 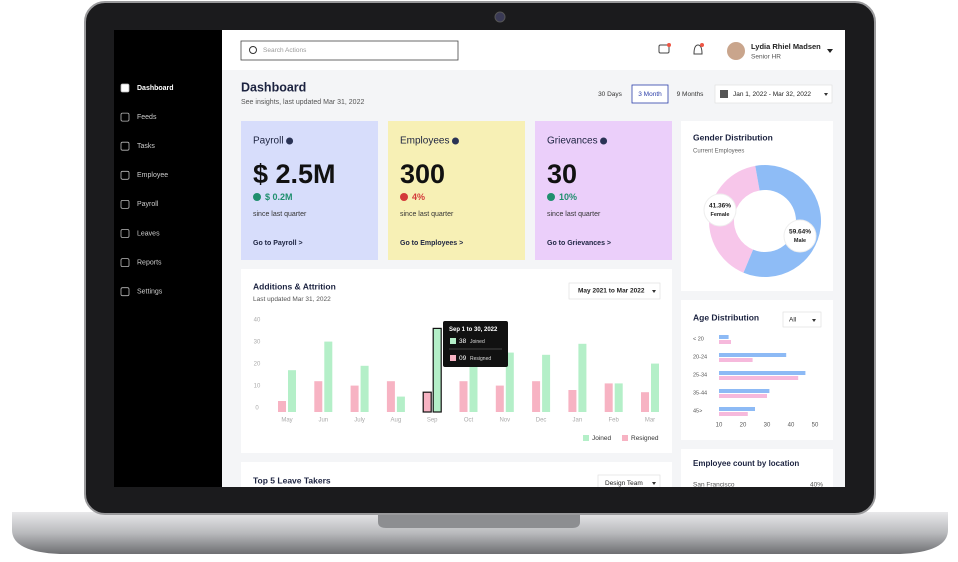 What do you see at coordinates (815, 426) in the screenshot?
I see `x-tick-label: 50` at bounding box center [815, 426].